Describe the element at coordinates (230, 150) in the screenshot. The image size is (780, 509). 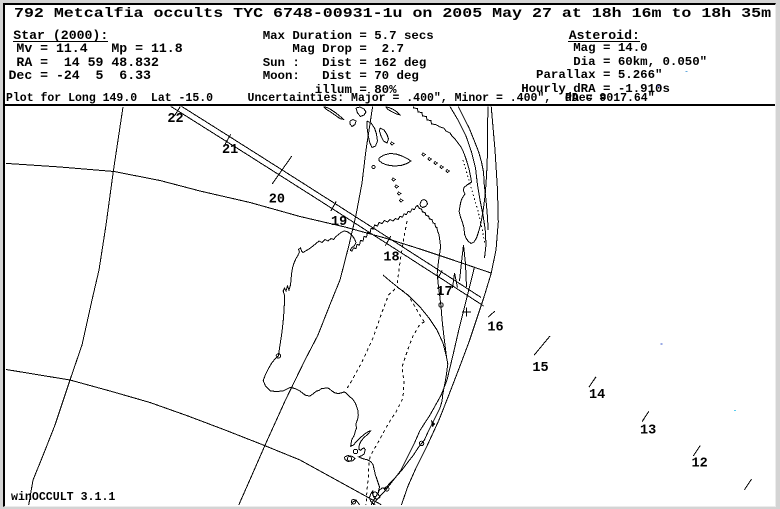
I see `svg-text: 21` at that location.